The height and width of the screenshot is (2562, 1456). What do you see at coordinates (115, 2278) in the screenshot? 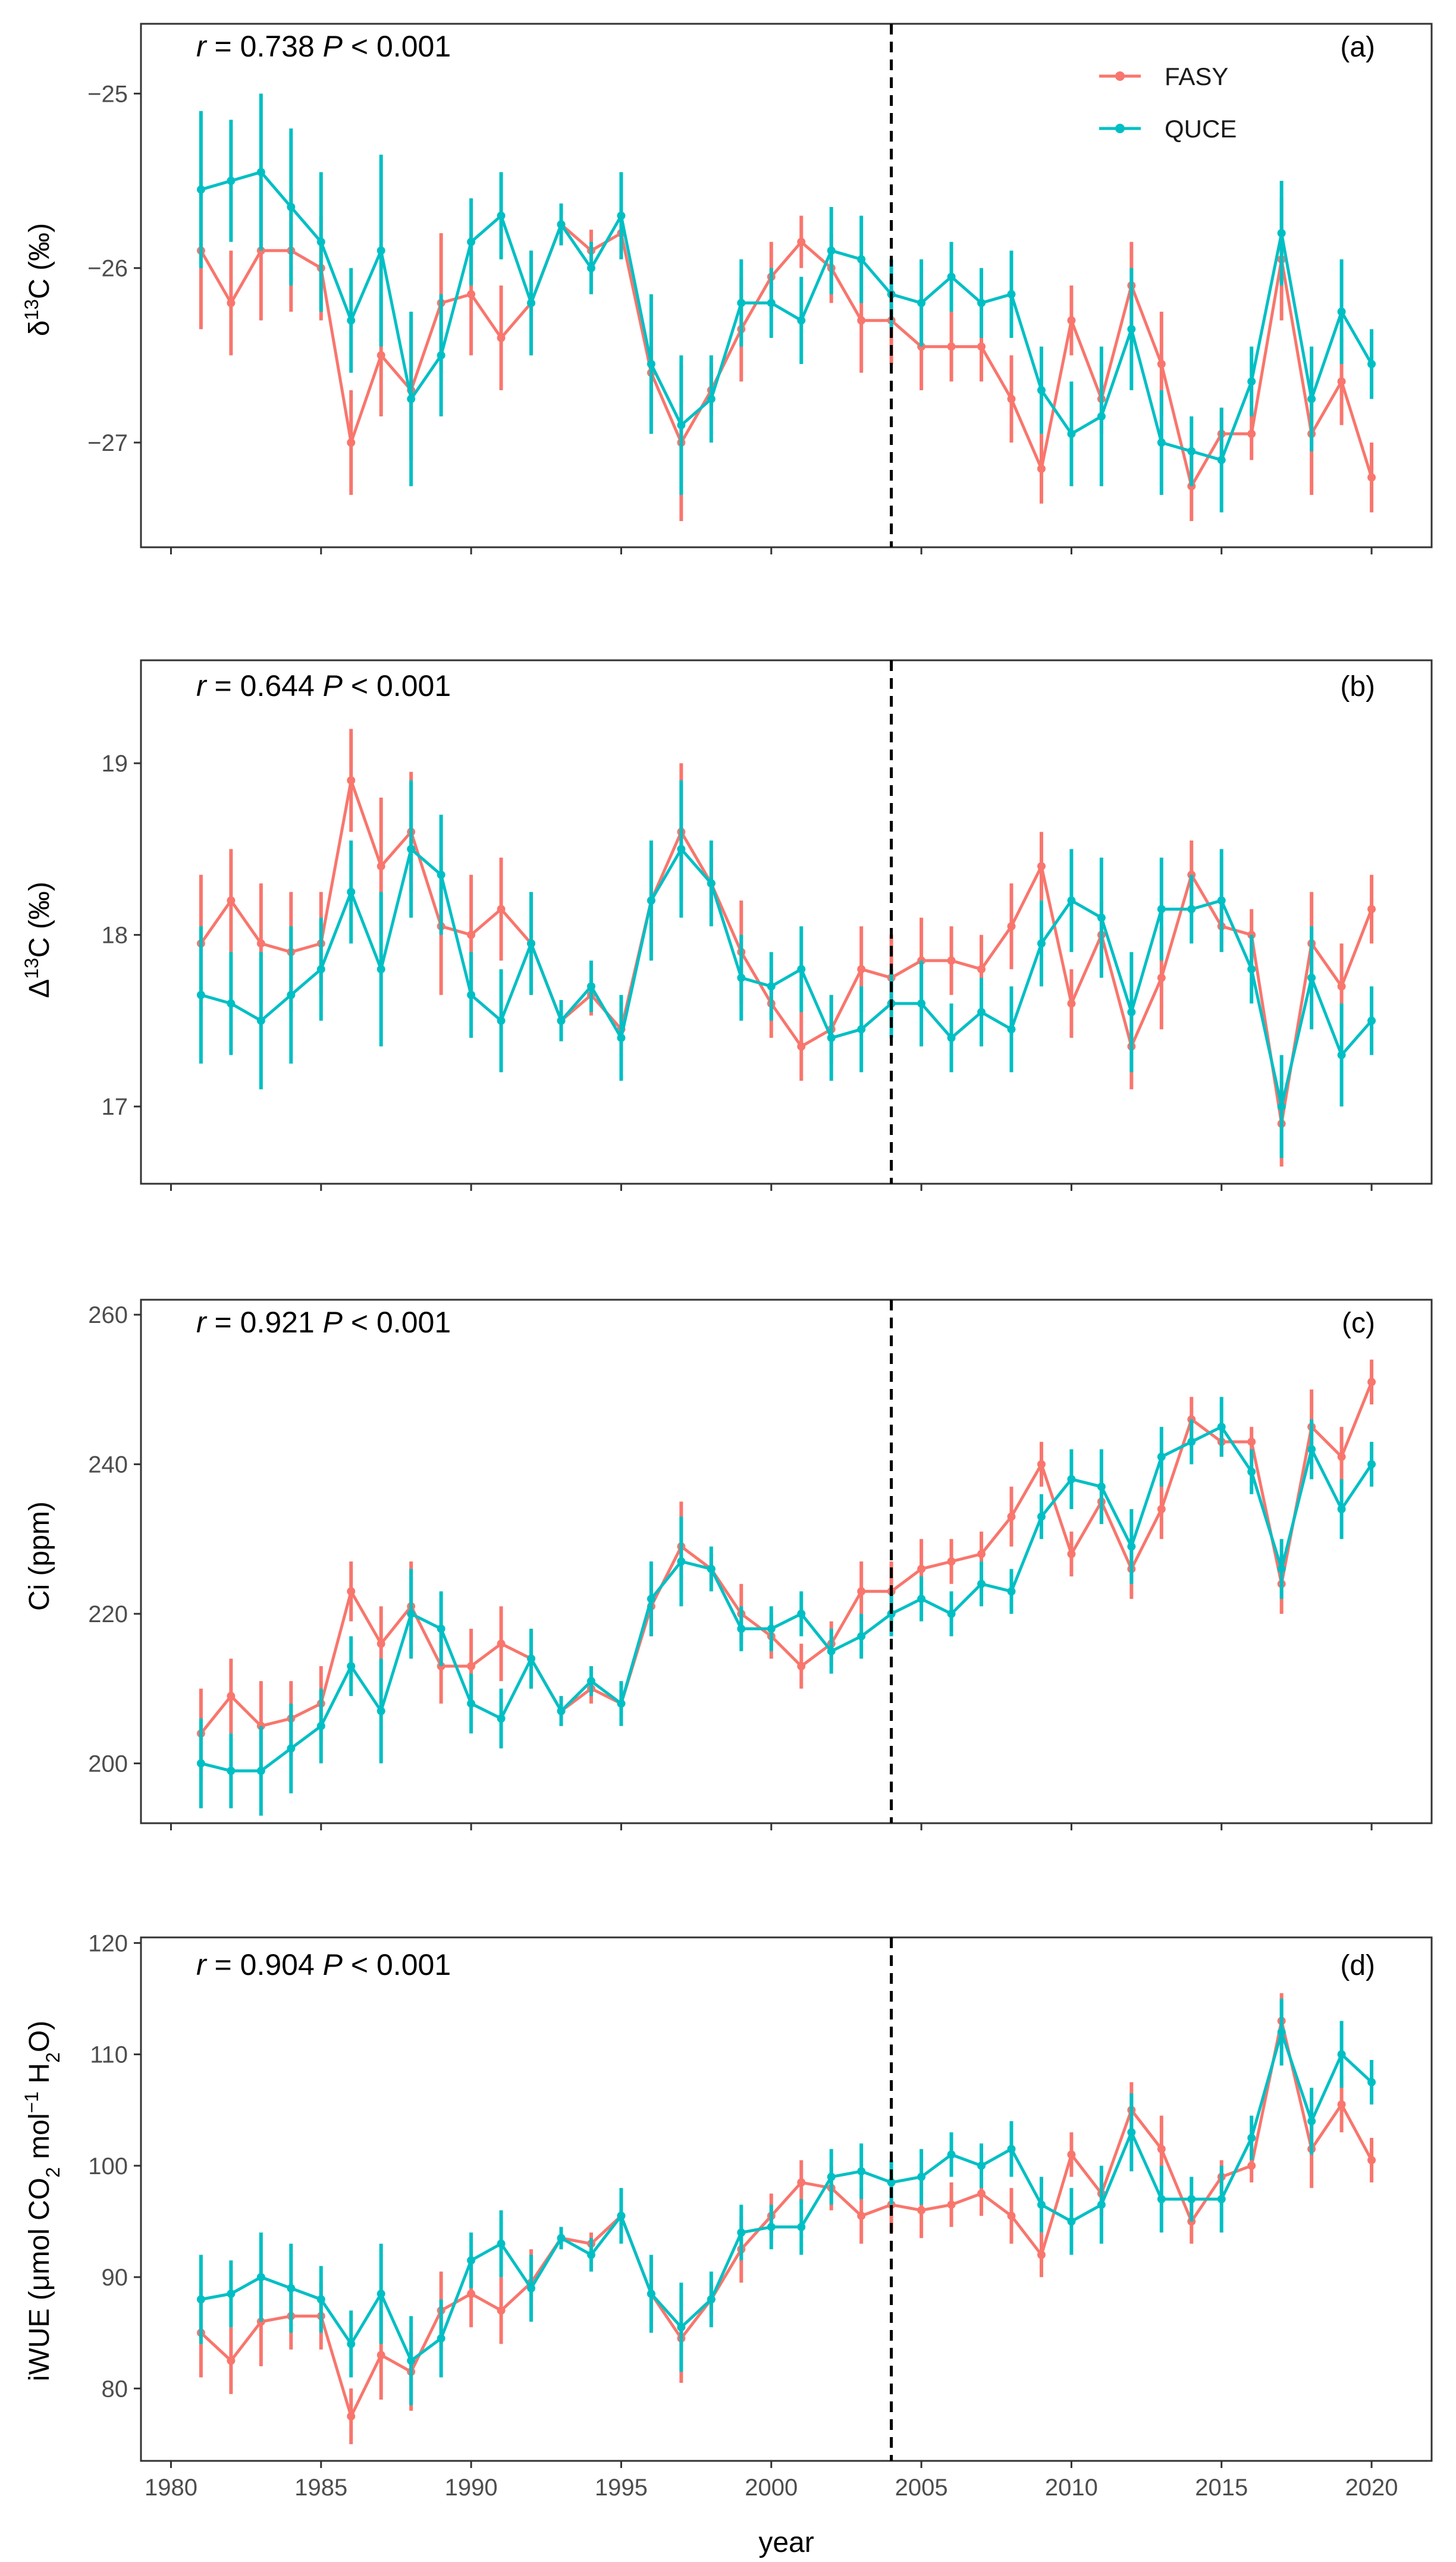
I see `y-tick-label: 90` at bounding box center [115, 2278].